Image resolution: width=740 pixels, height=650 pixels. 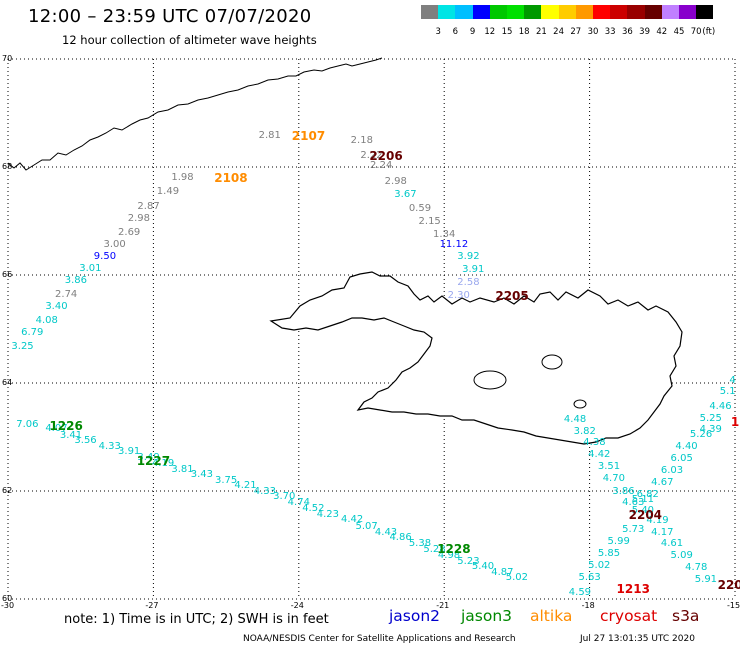 I want to click on color-swatch-label: 33, so click(x=610, y=32).